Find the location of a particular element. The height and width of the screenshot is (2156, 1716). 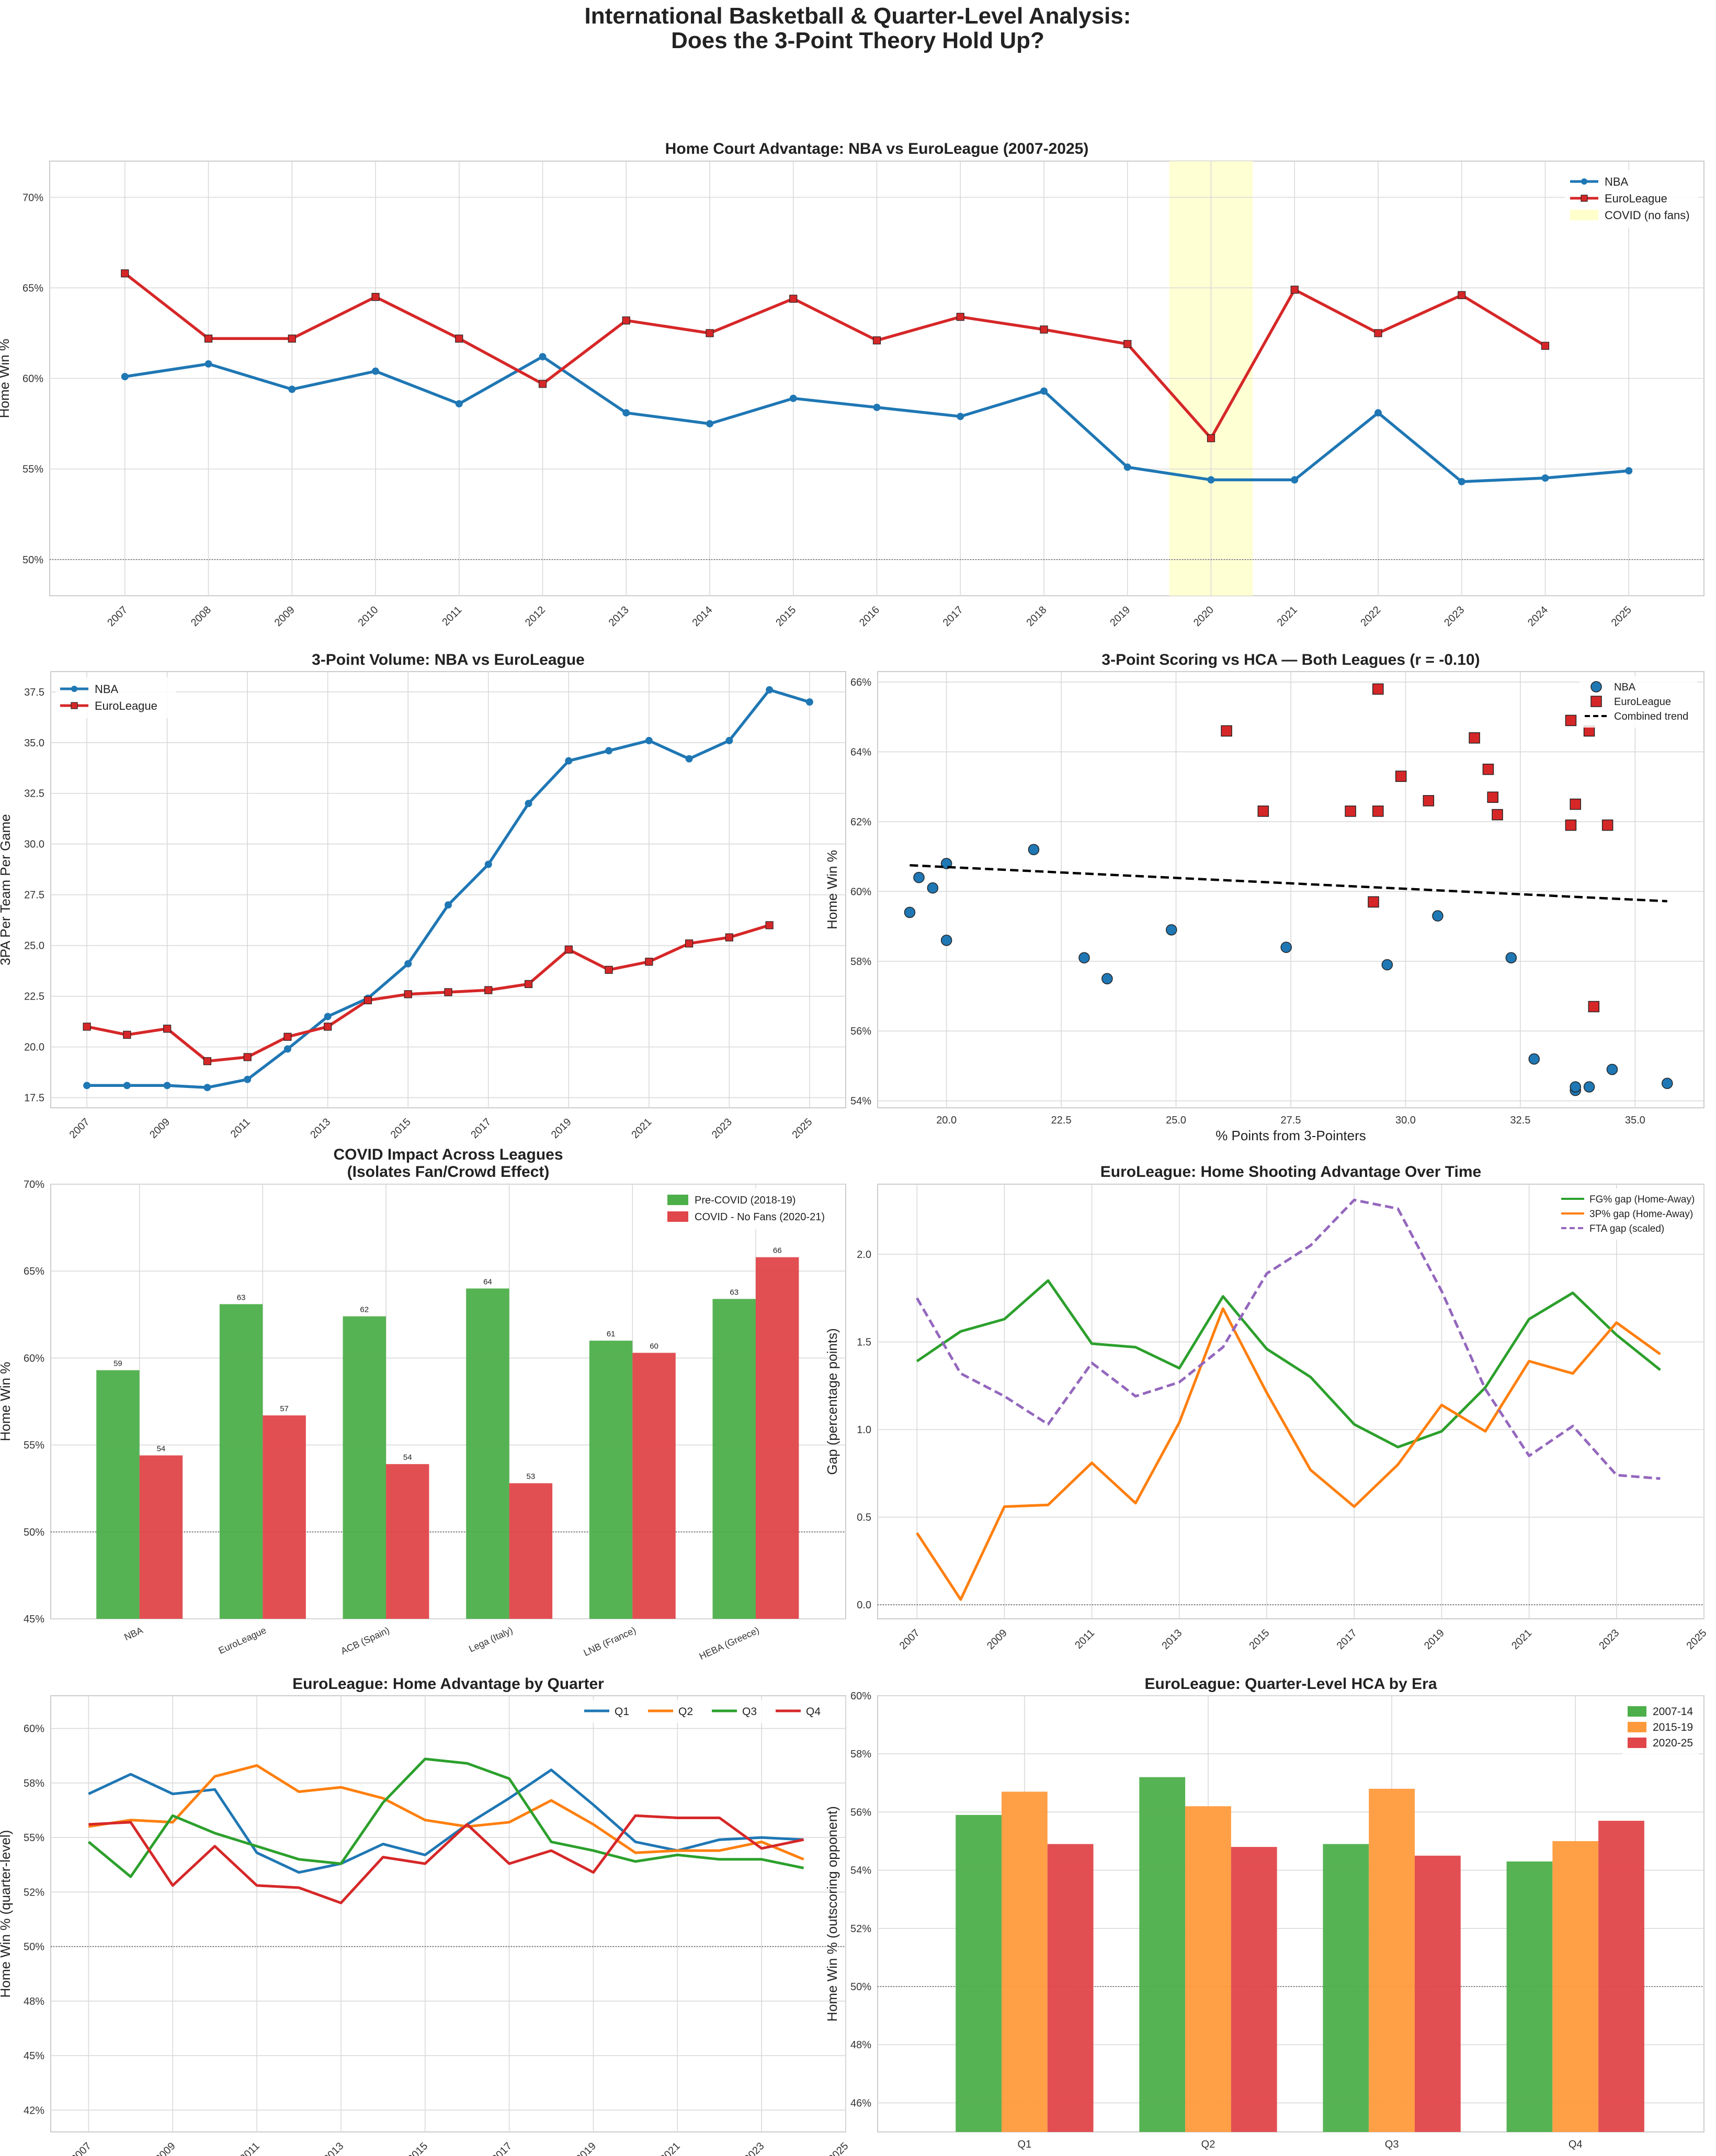

covid-y-tick-label: 45% is located at coordinates (34, 1620).